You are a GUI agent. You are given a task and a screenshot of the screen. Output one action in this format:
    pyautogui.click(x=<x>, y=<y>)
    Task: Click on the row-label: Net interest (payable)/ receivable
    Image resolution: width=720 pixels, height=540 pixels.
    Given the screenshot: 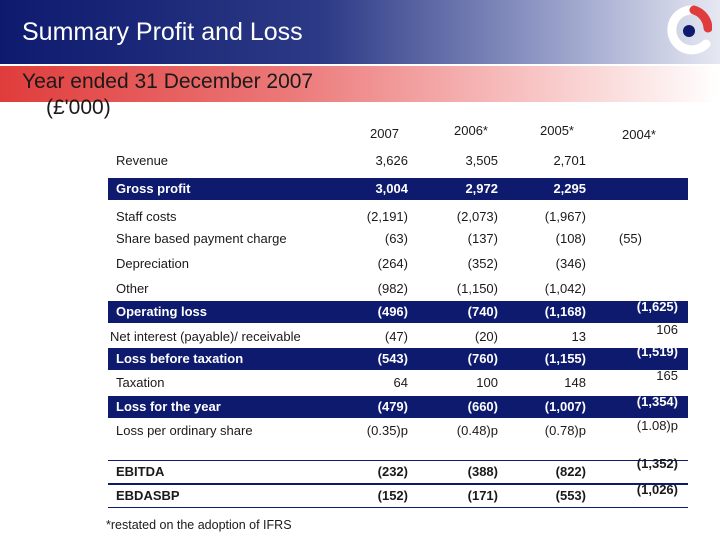 What is the action you would take?
    pyautogui.click(x=205, y=336)
    